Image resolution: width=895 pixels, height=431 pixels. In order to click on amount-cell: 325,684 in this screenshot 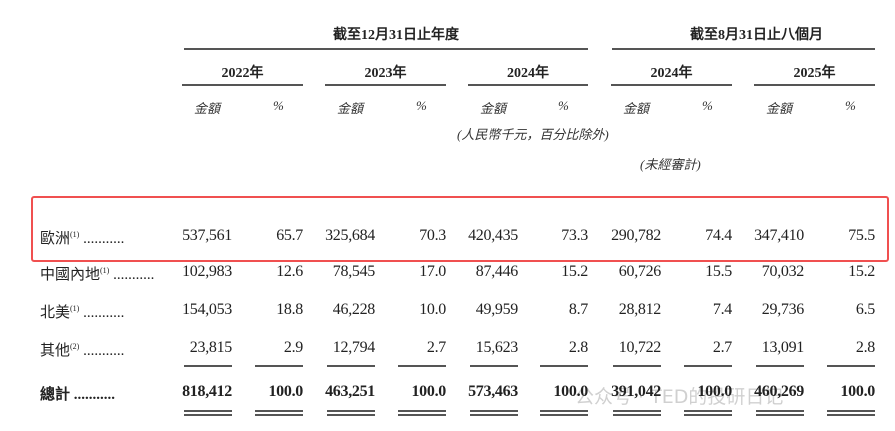, I will do `click(350, 235)`.